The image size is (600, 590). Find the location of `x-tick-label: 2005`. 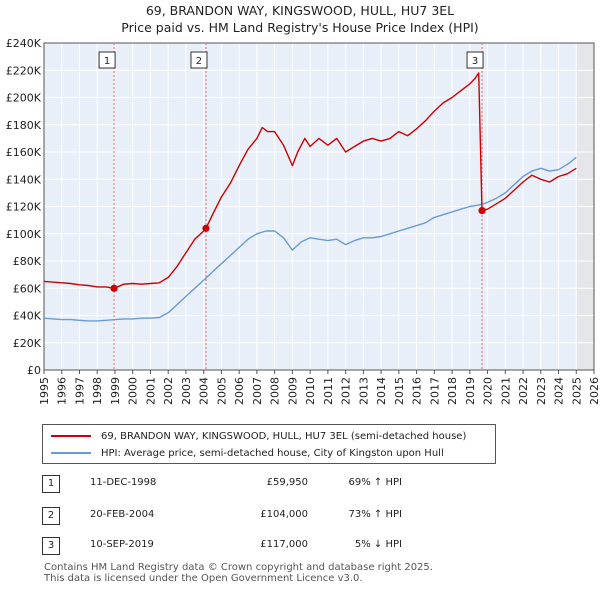

x-tick-label: 2005 is located at coordinates (221, 391).